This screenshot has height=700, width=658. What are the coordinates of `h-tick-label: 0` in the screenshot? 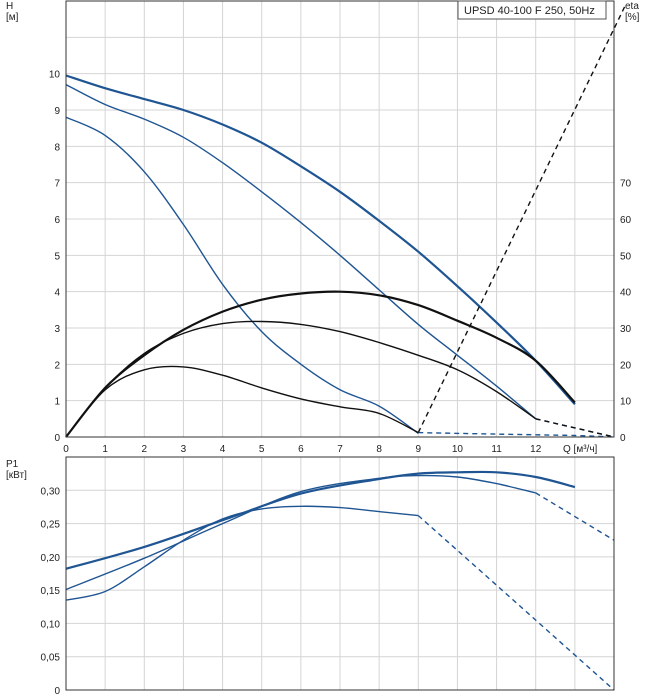 It's located at (57, 438).